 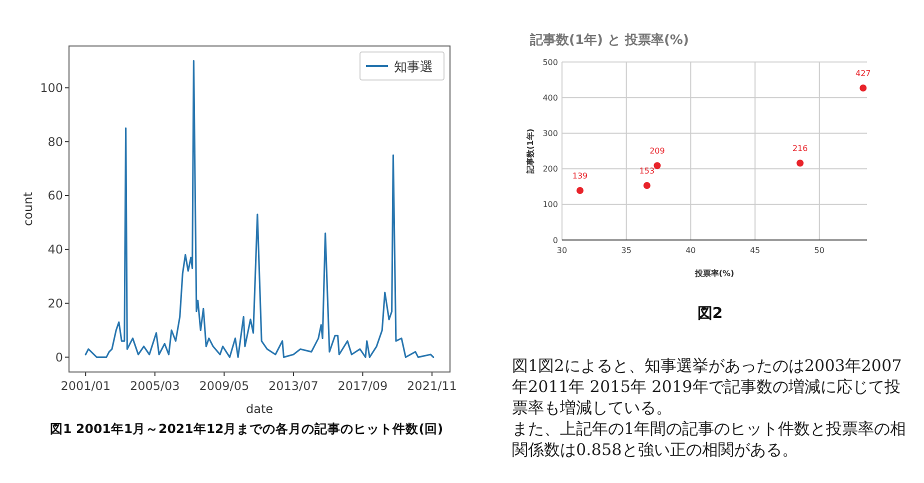 What do you see at coordinates (550, 133) in the screenshot?
I see `y-tick-label: 300` at bounding box center [550, 133].